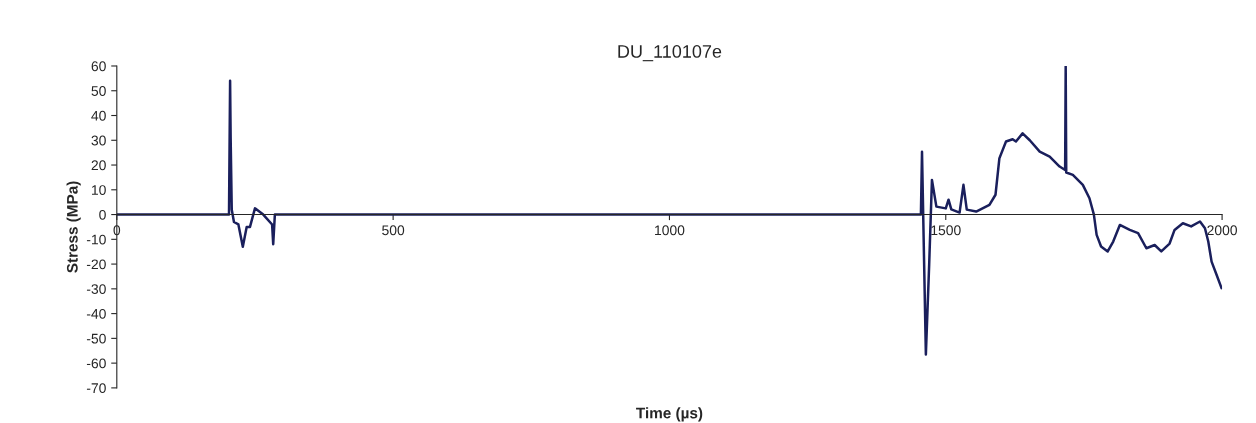 The image size is (1256, 423). I want to click on y-tick-label: 30, so click(98, 140).